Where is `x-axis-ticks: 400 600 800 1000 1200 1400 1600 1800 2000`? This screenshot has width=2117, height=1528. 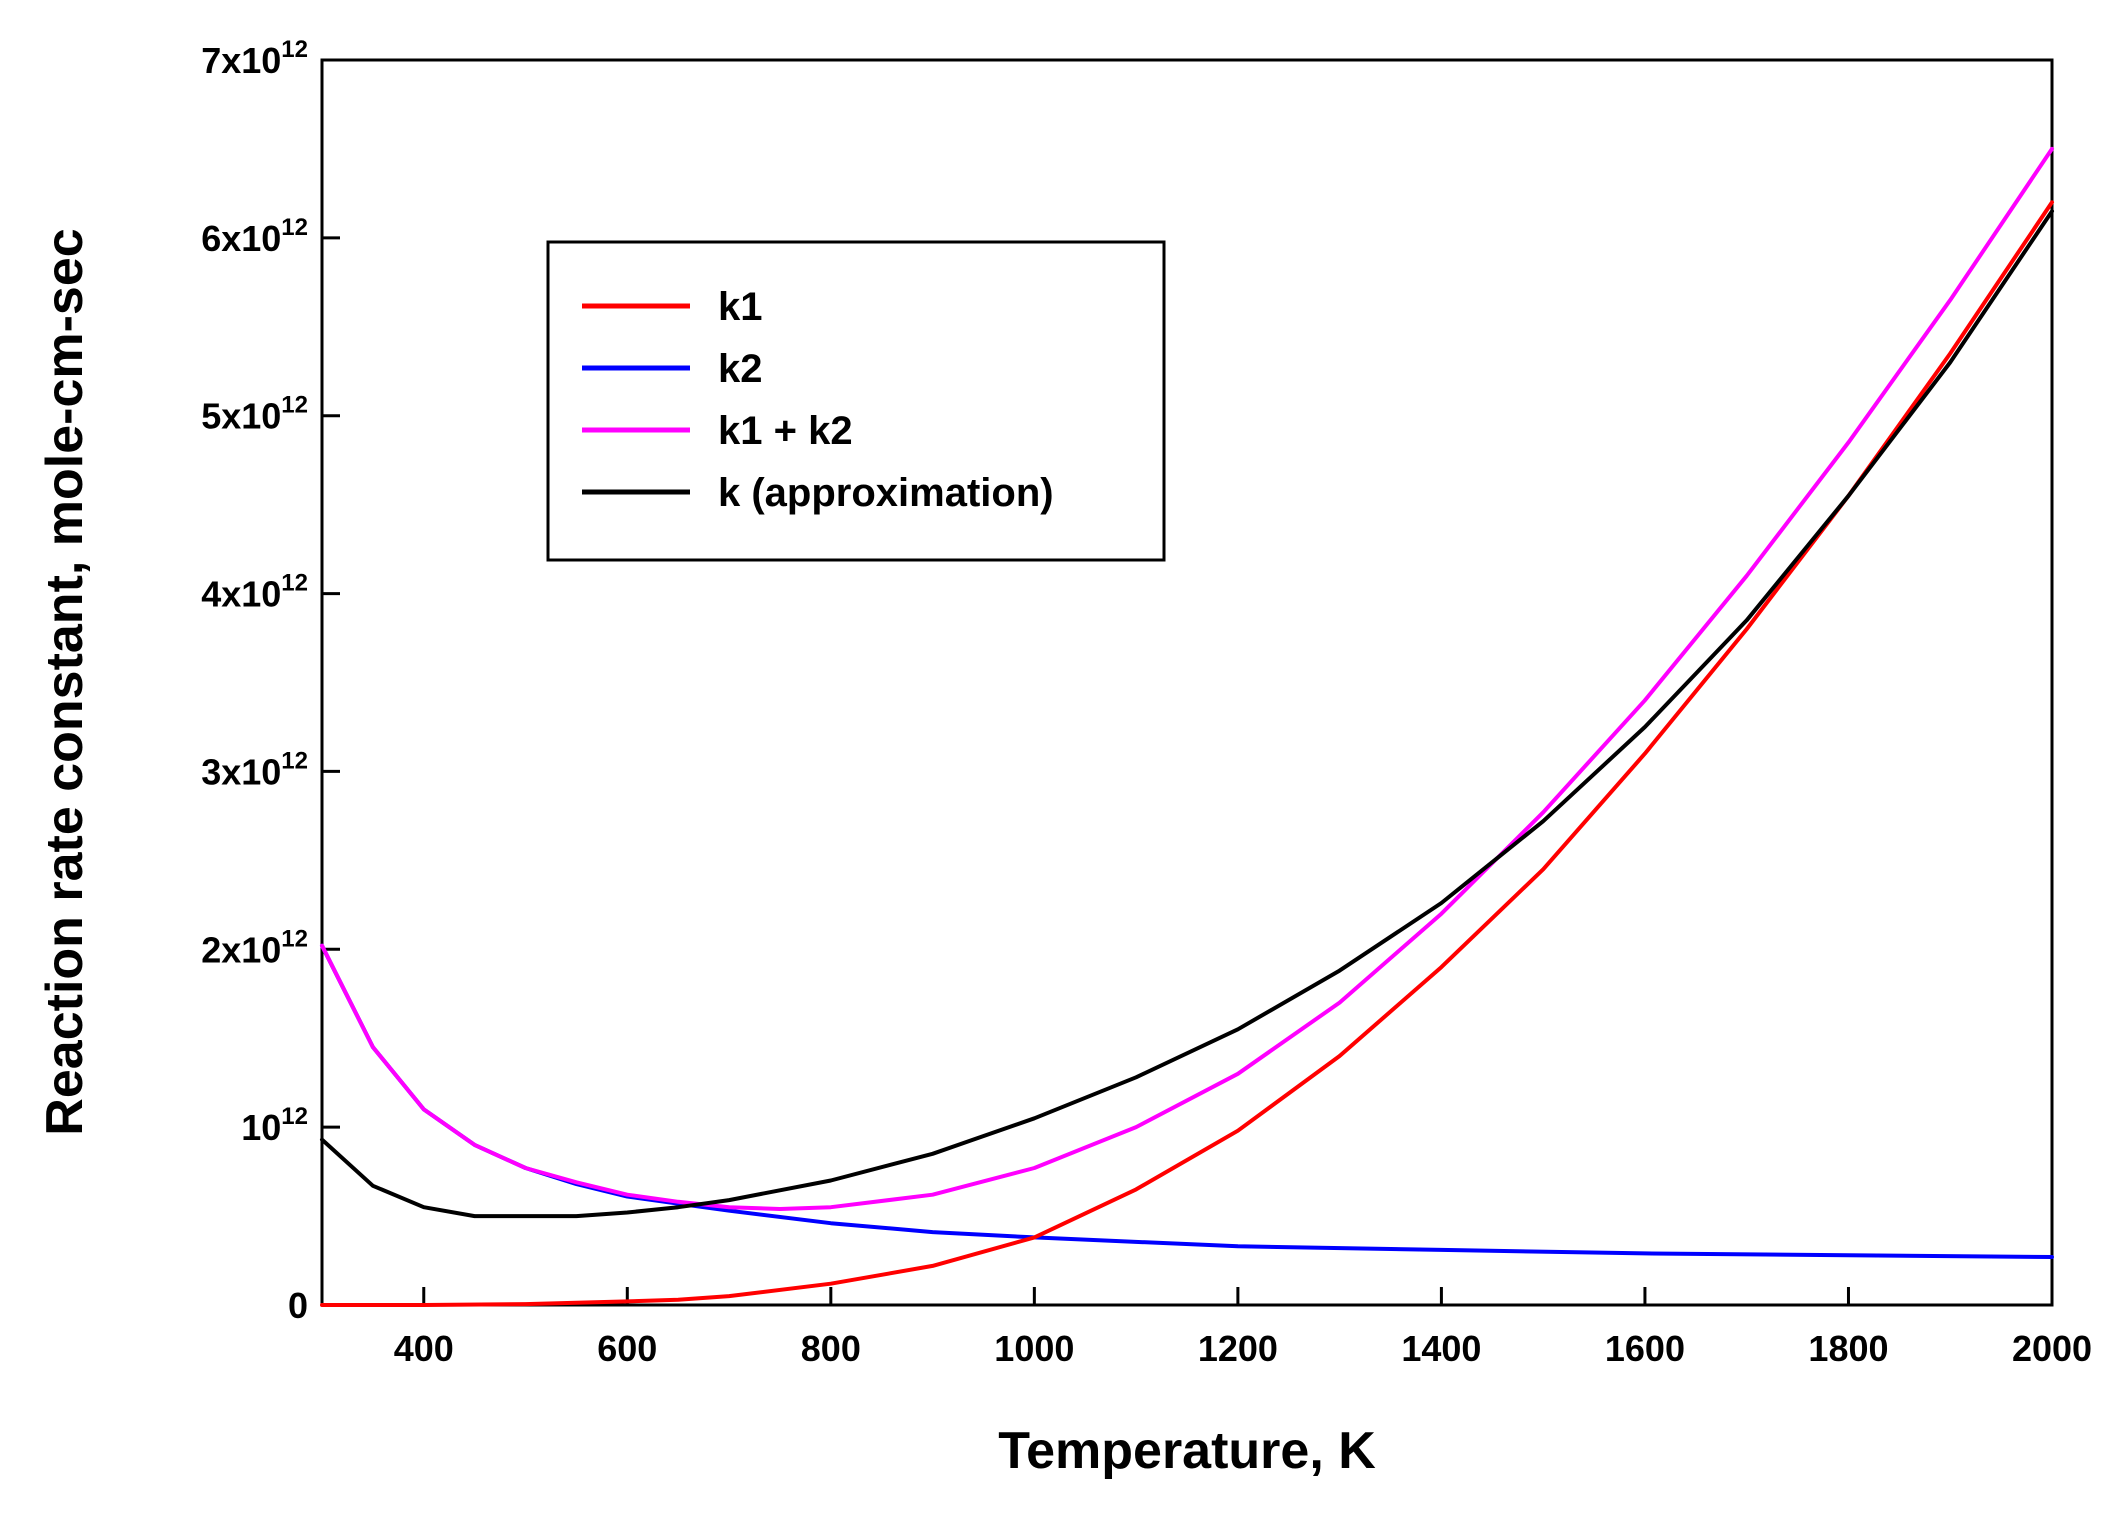
x-axis-ticks: 400 600 800 1000 1200 1400 1600 1800 2000 is located at coordinates (1243, 1328).